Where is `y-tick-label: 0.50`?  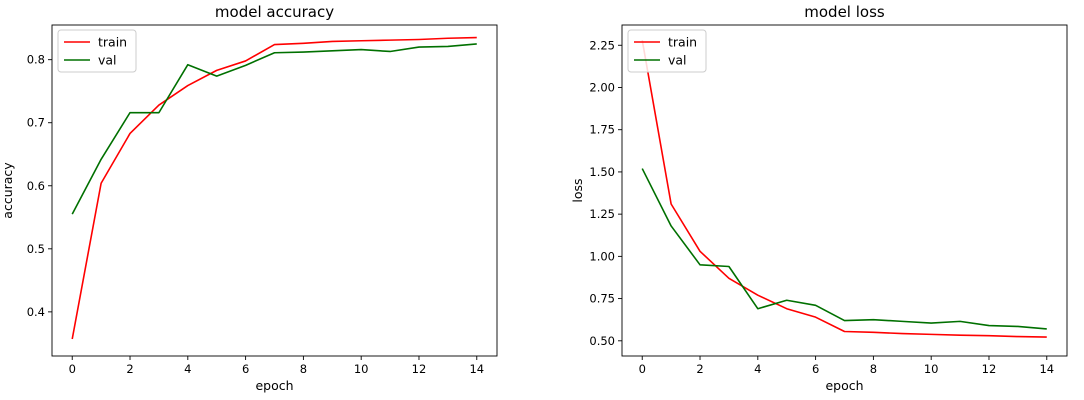
y-tick-label: 0.50 is located at coordinates (602, 341).